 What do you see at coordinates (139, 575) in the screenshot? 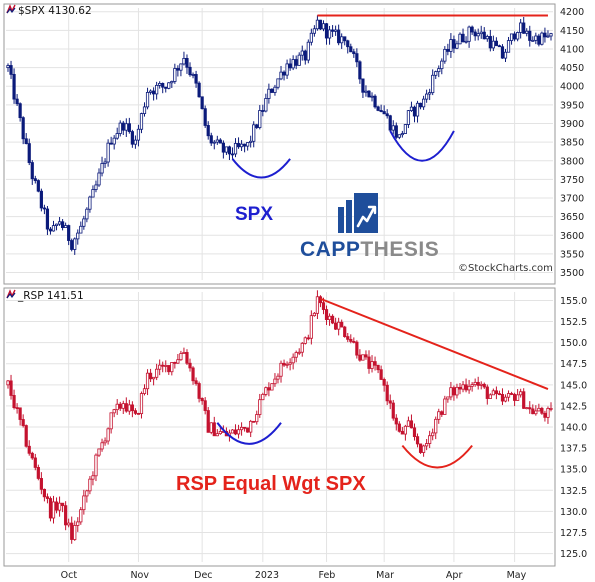
I see `month-label: Nov` at bounding box center [139, 575].